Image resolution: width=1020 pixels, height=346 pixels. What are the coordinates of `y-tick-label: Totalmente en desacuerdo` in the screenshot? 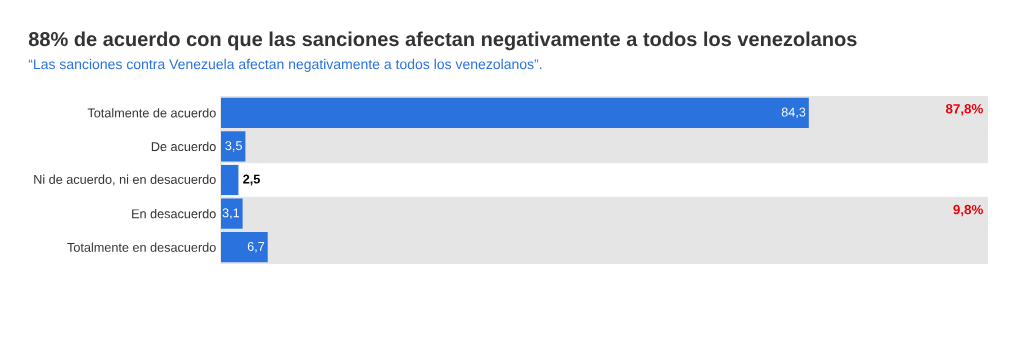 It's located at (141, 247).